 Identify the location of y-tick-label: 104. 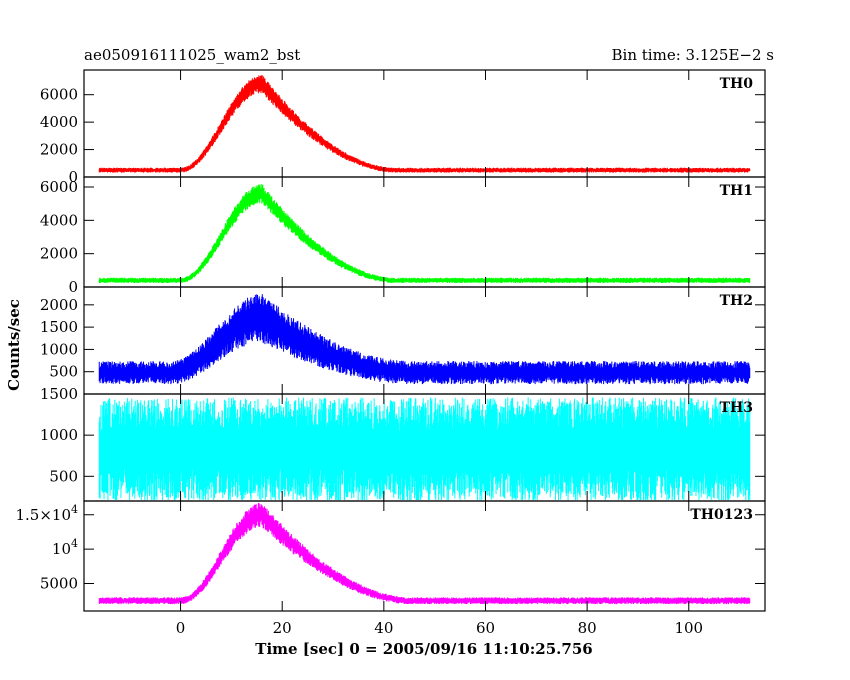
(65, 547).